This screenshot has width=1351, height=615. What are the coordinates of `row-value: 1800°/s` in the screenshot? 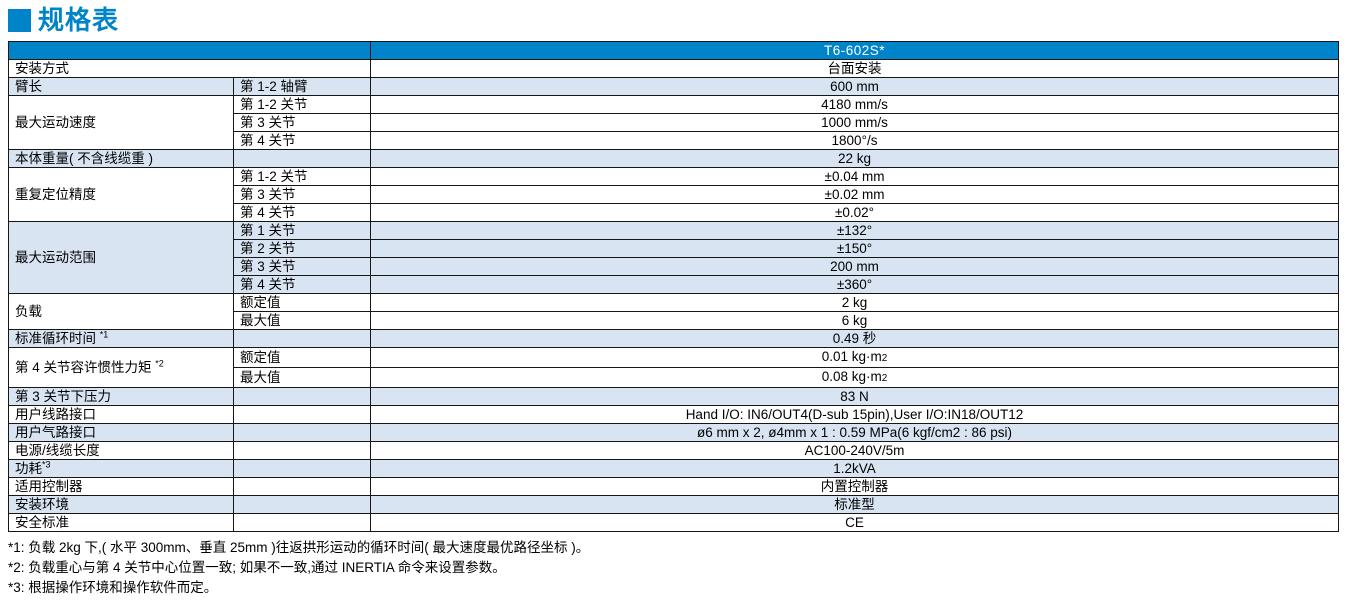 It's located at (854, 140).